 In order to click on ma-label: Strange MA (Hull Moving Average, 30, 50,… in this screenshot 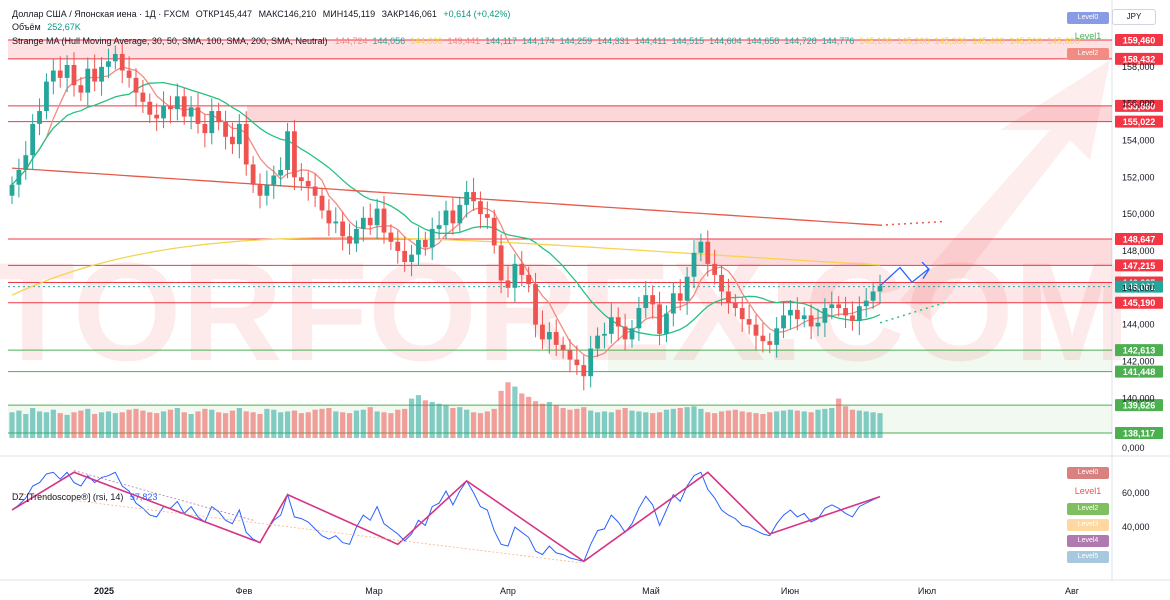, I will do `click(170, 41)`.